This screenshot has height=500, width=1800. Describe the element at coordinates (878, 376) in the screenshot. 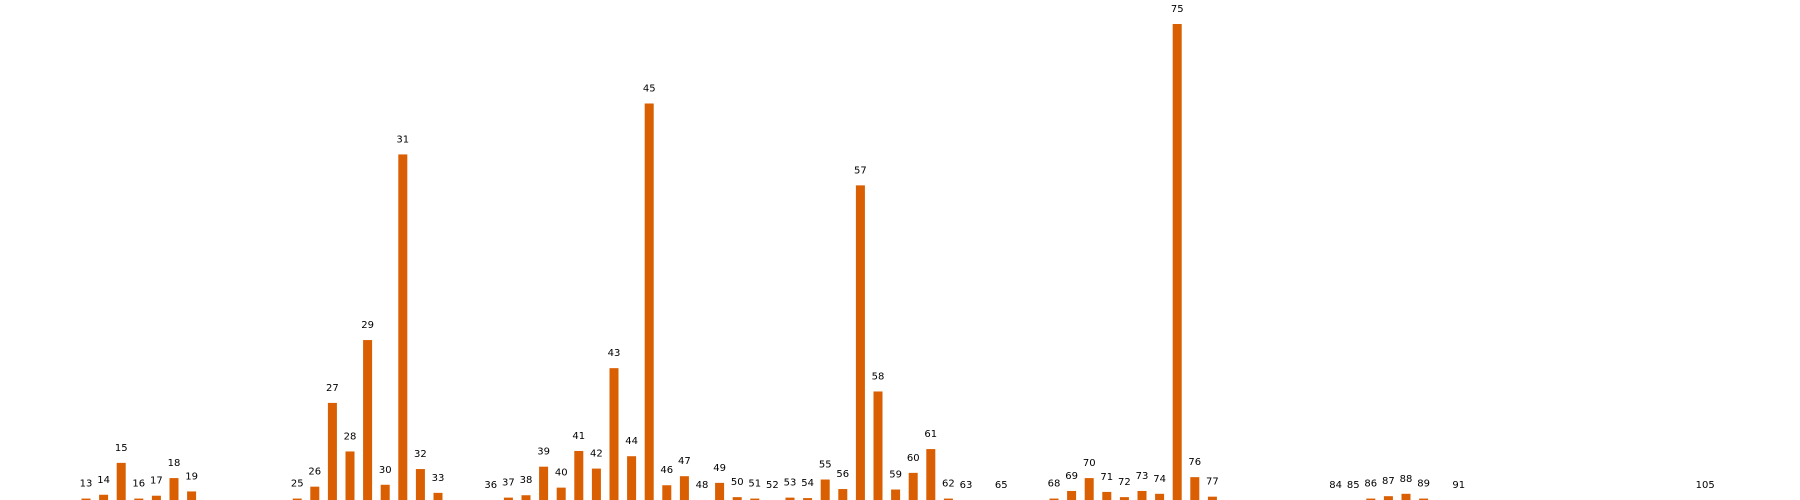

I see `bar-label-58: 58` at that location.